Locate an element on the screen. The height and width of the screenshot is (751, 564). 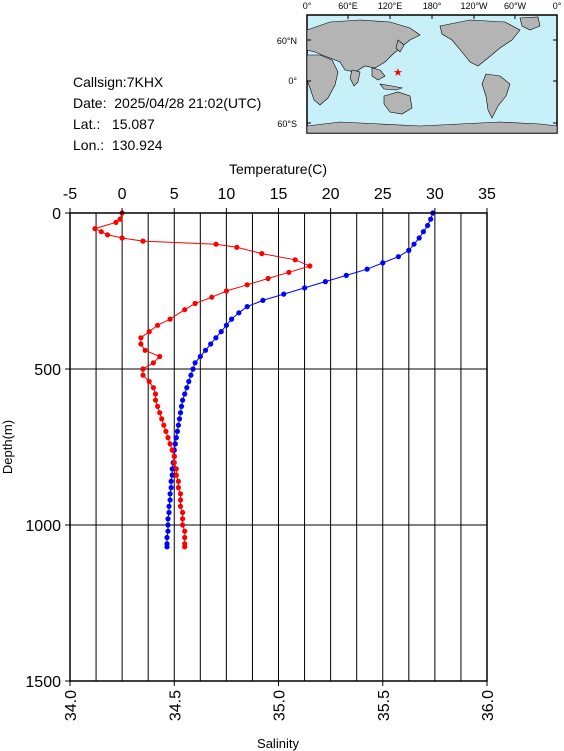
map-station-marker: ★ is located at coordinates (398, 73).